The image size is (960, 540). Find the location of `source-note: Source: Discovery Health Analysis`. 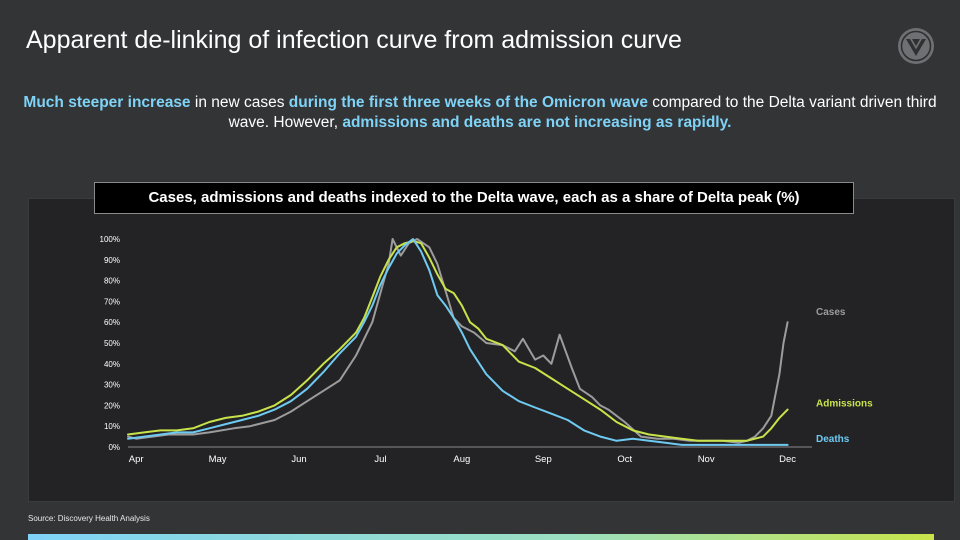

source-note: Source: Discovery Health Analysis is located at coordinates (89, 518).